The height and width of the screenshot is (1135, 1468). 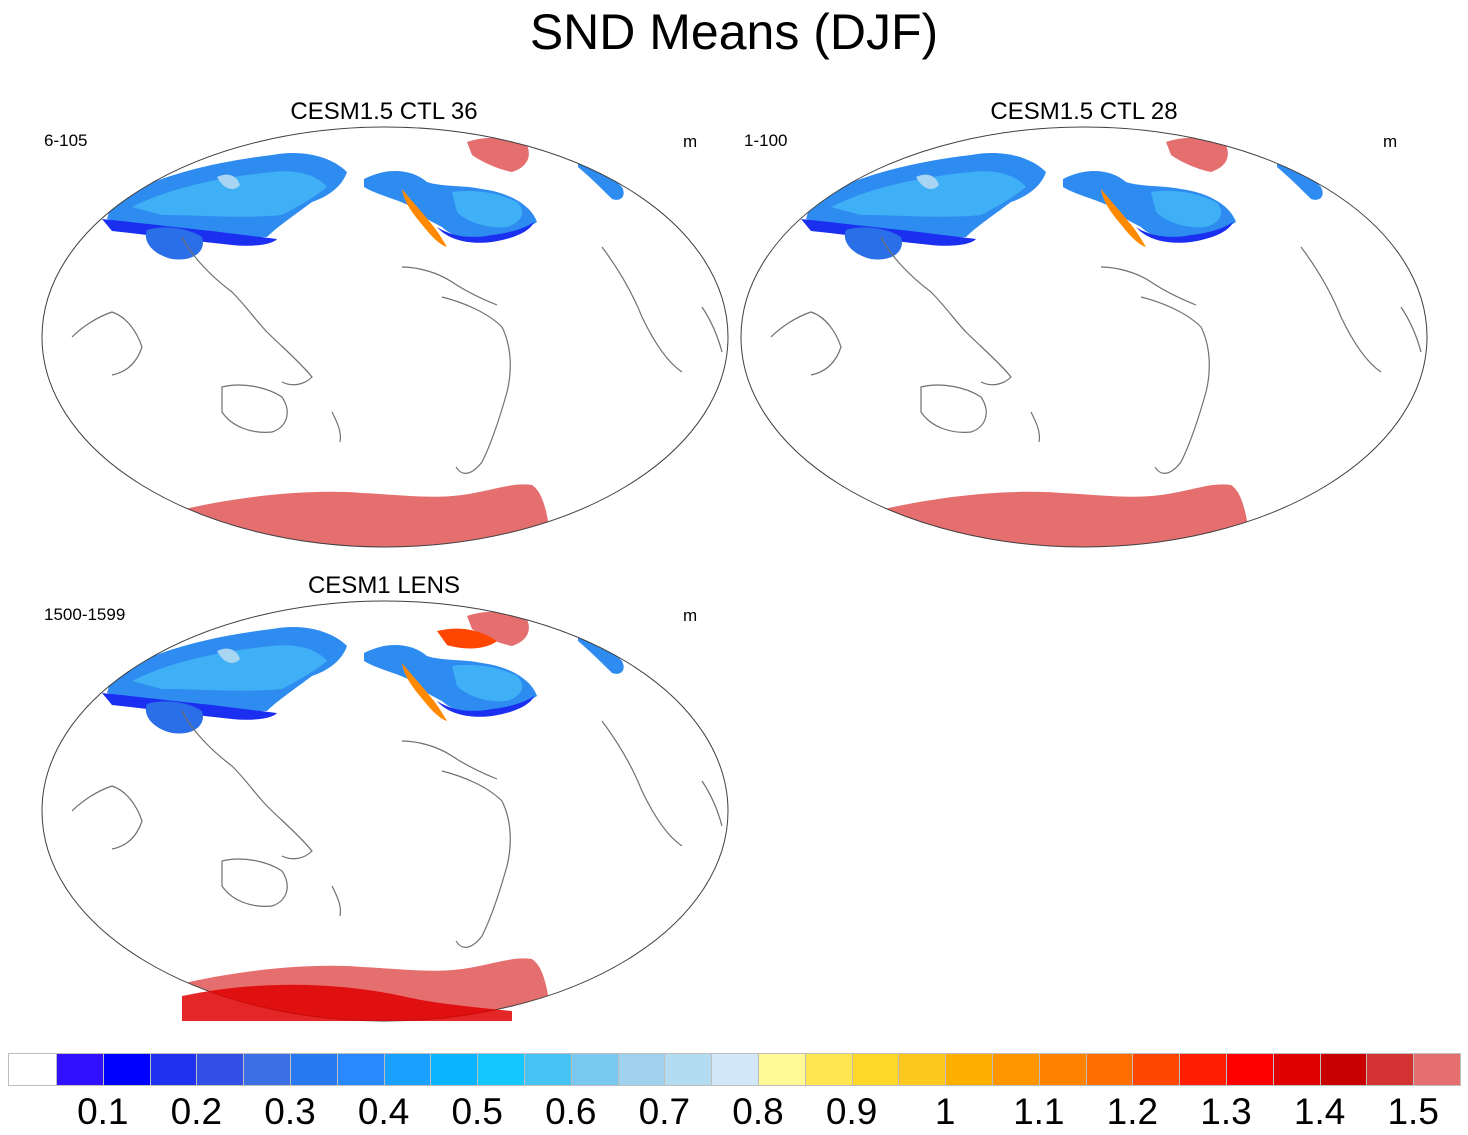 I want to click on colorbar-tick-label: 1.5, so click(x=1413, y=1111).